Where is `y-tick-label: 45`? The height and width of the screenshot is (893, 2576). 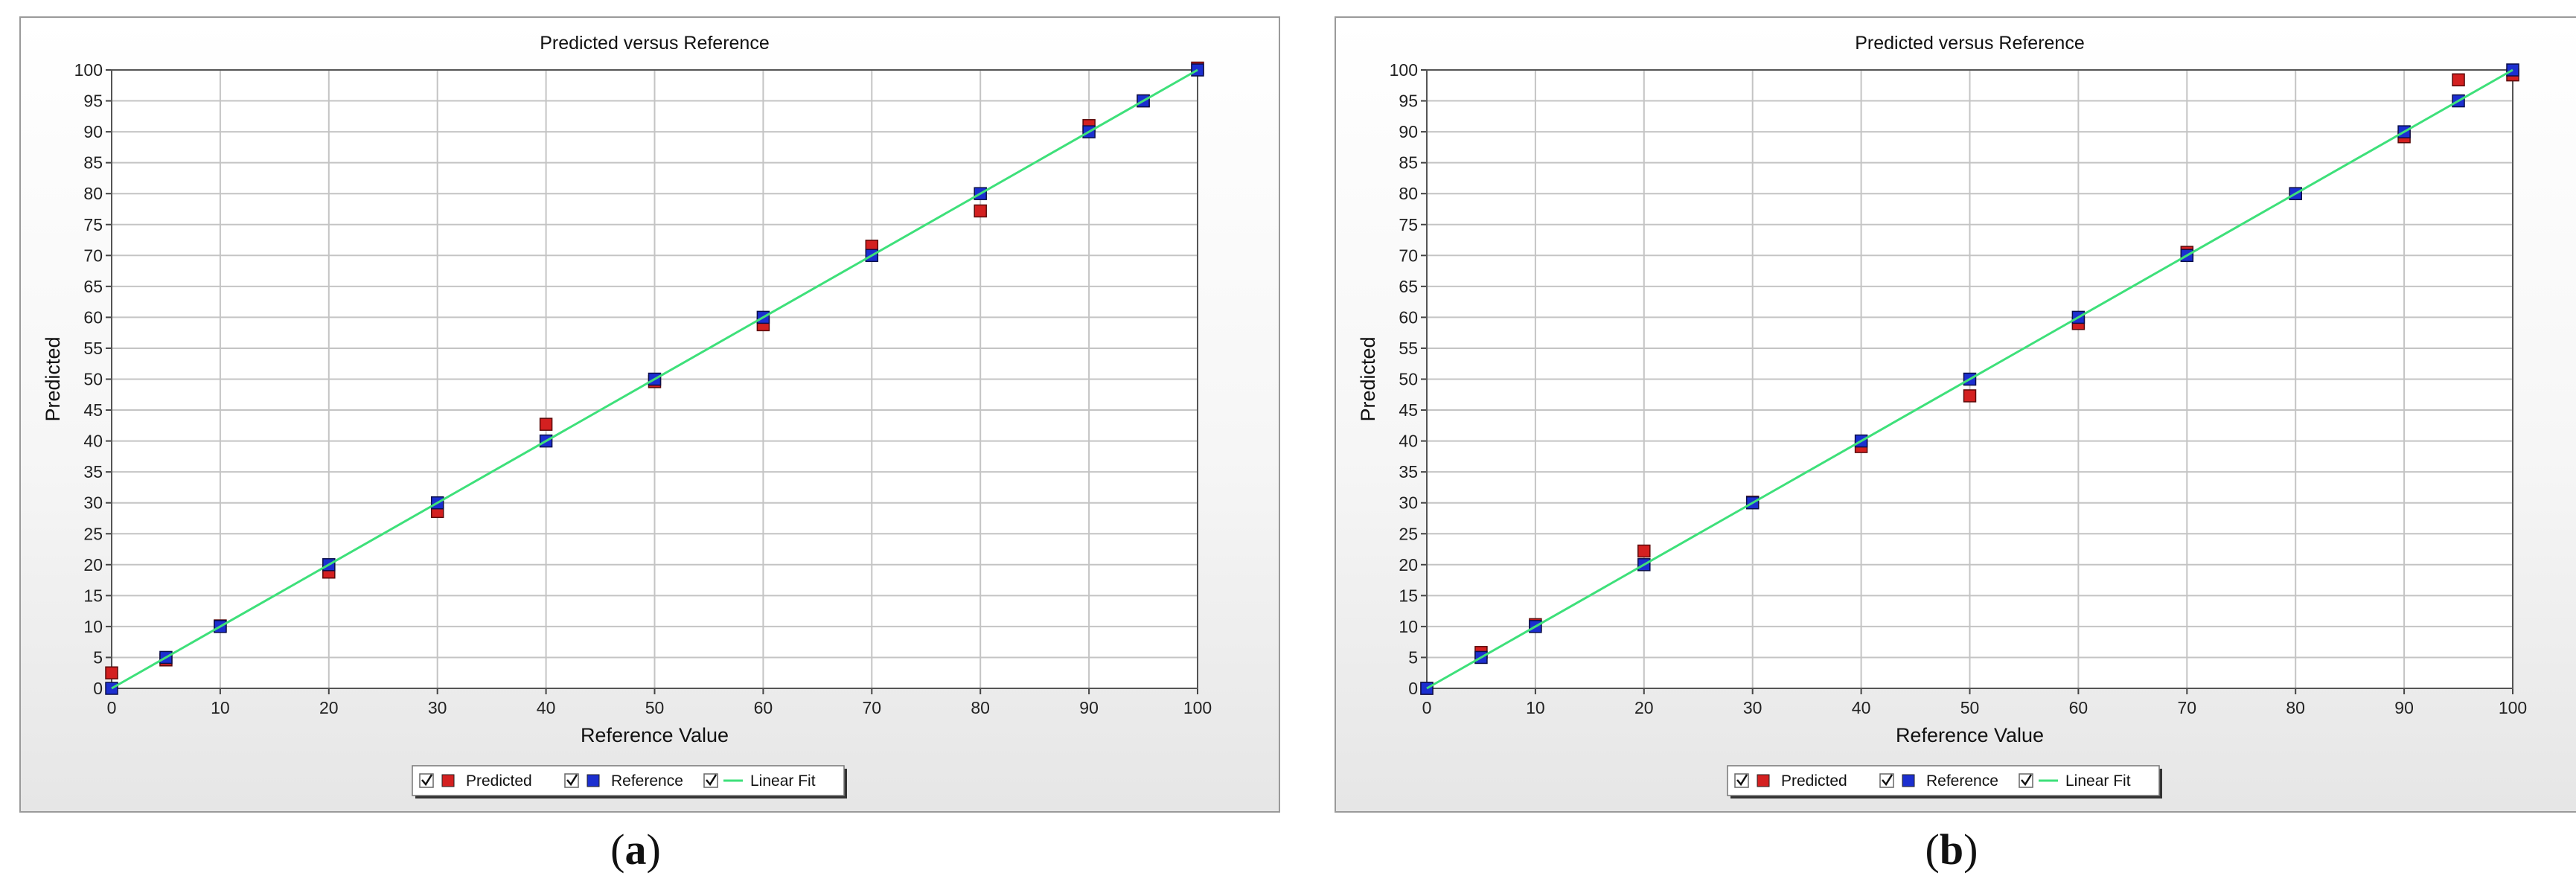
y-tick-label: 45 is located at coordinates (1408, 410).